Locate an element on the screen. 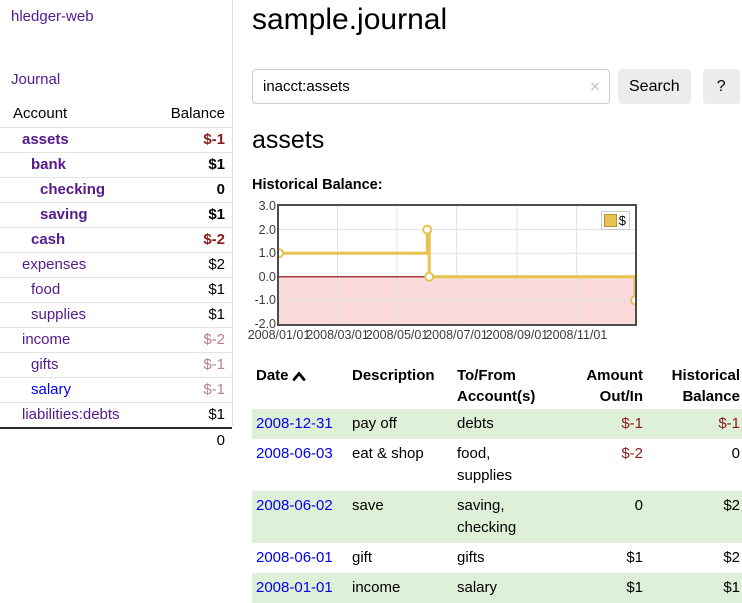  account-link: bank is located at coordinates (49, 164).